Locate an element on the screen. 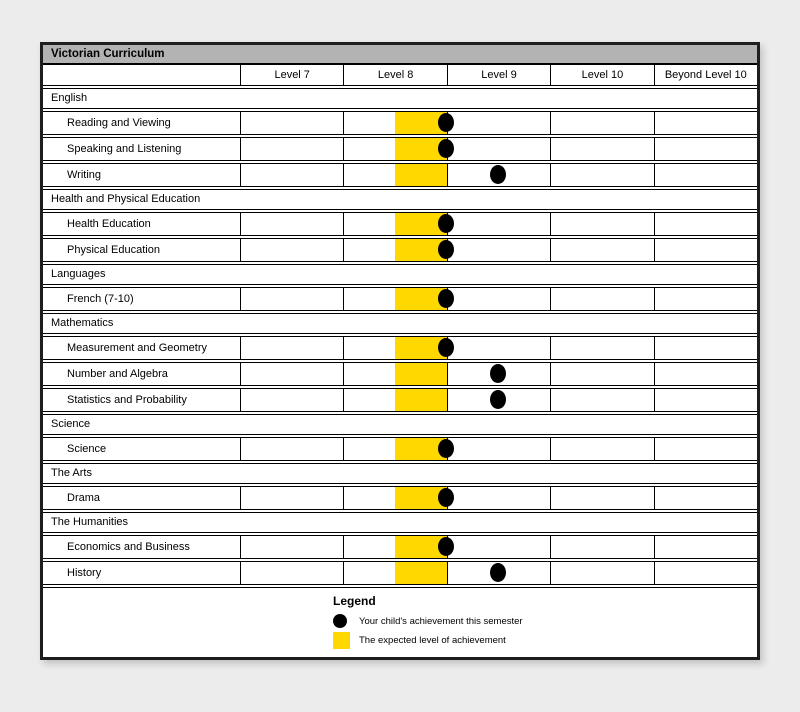 The image size is (800, 712). subject-row-economics-and-business: Economics and Business is located at coordinates (400, 547).